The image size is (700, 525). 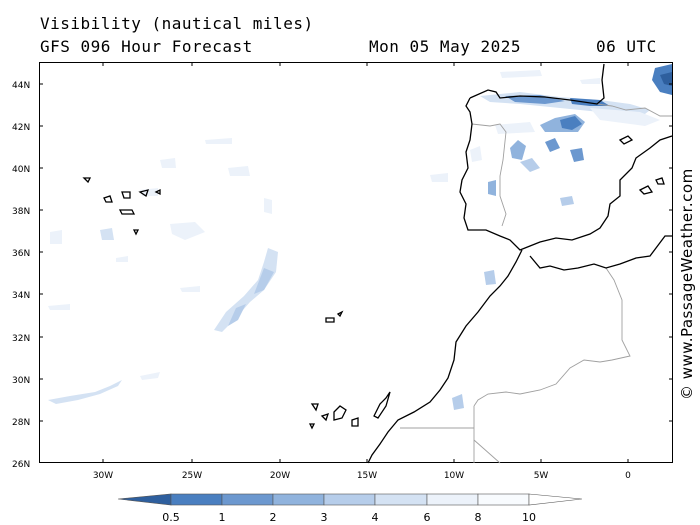 I want to click on lat-label-34n: 34N, so click(x=21, y=296).